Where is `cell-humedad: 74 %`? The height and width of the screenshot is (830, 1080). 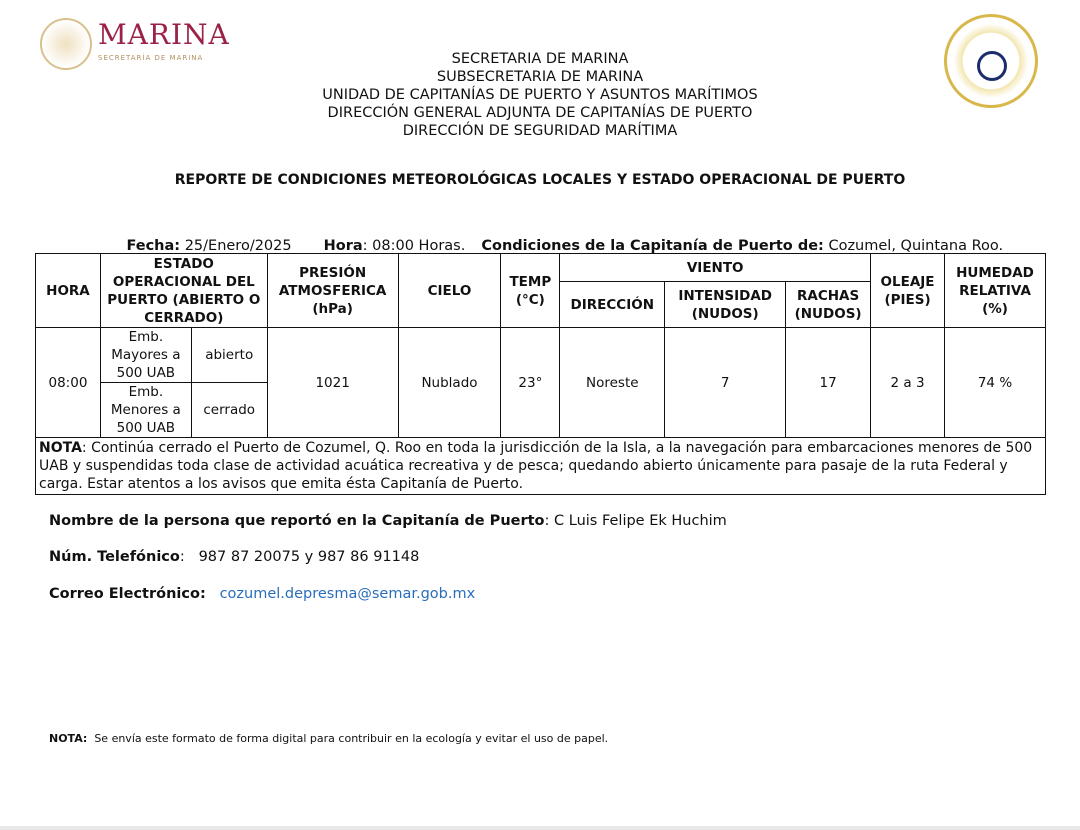
cell-humedad: 74 % is located at coordinates (995, 382).